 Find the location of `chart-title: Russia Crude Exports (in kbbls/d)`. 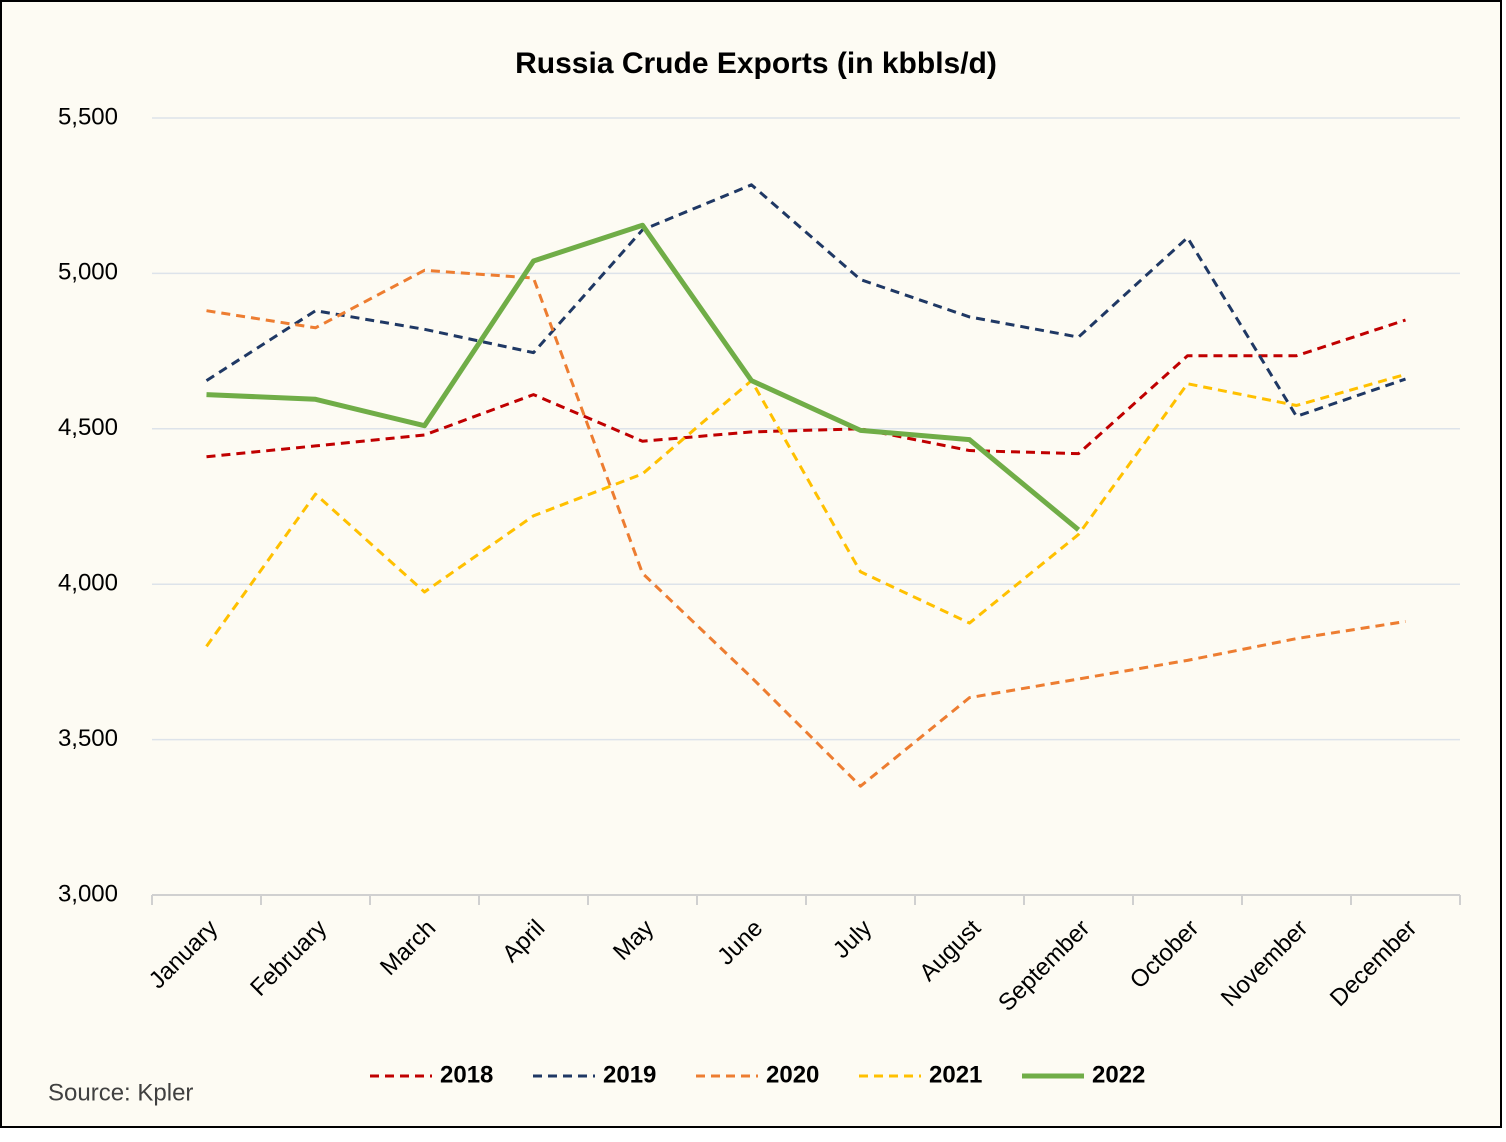

chart-title: Russia Crude Exports (in kbbls/d) is located at coordinates (756, 63).